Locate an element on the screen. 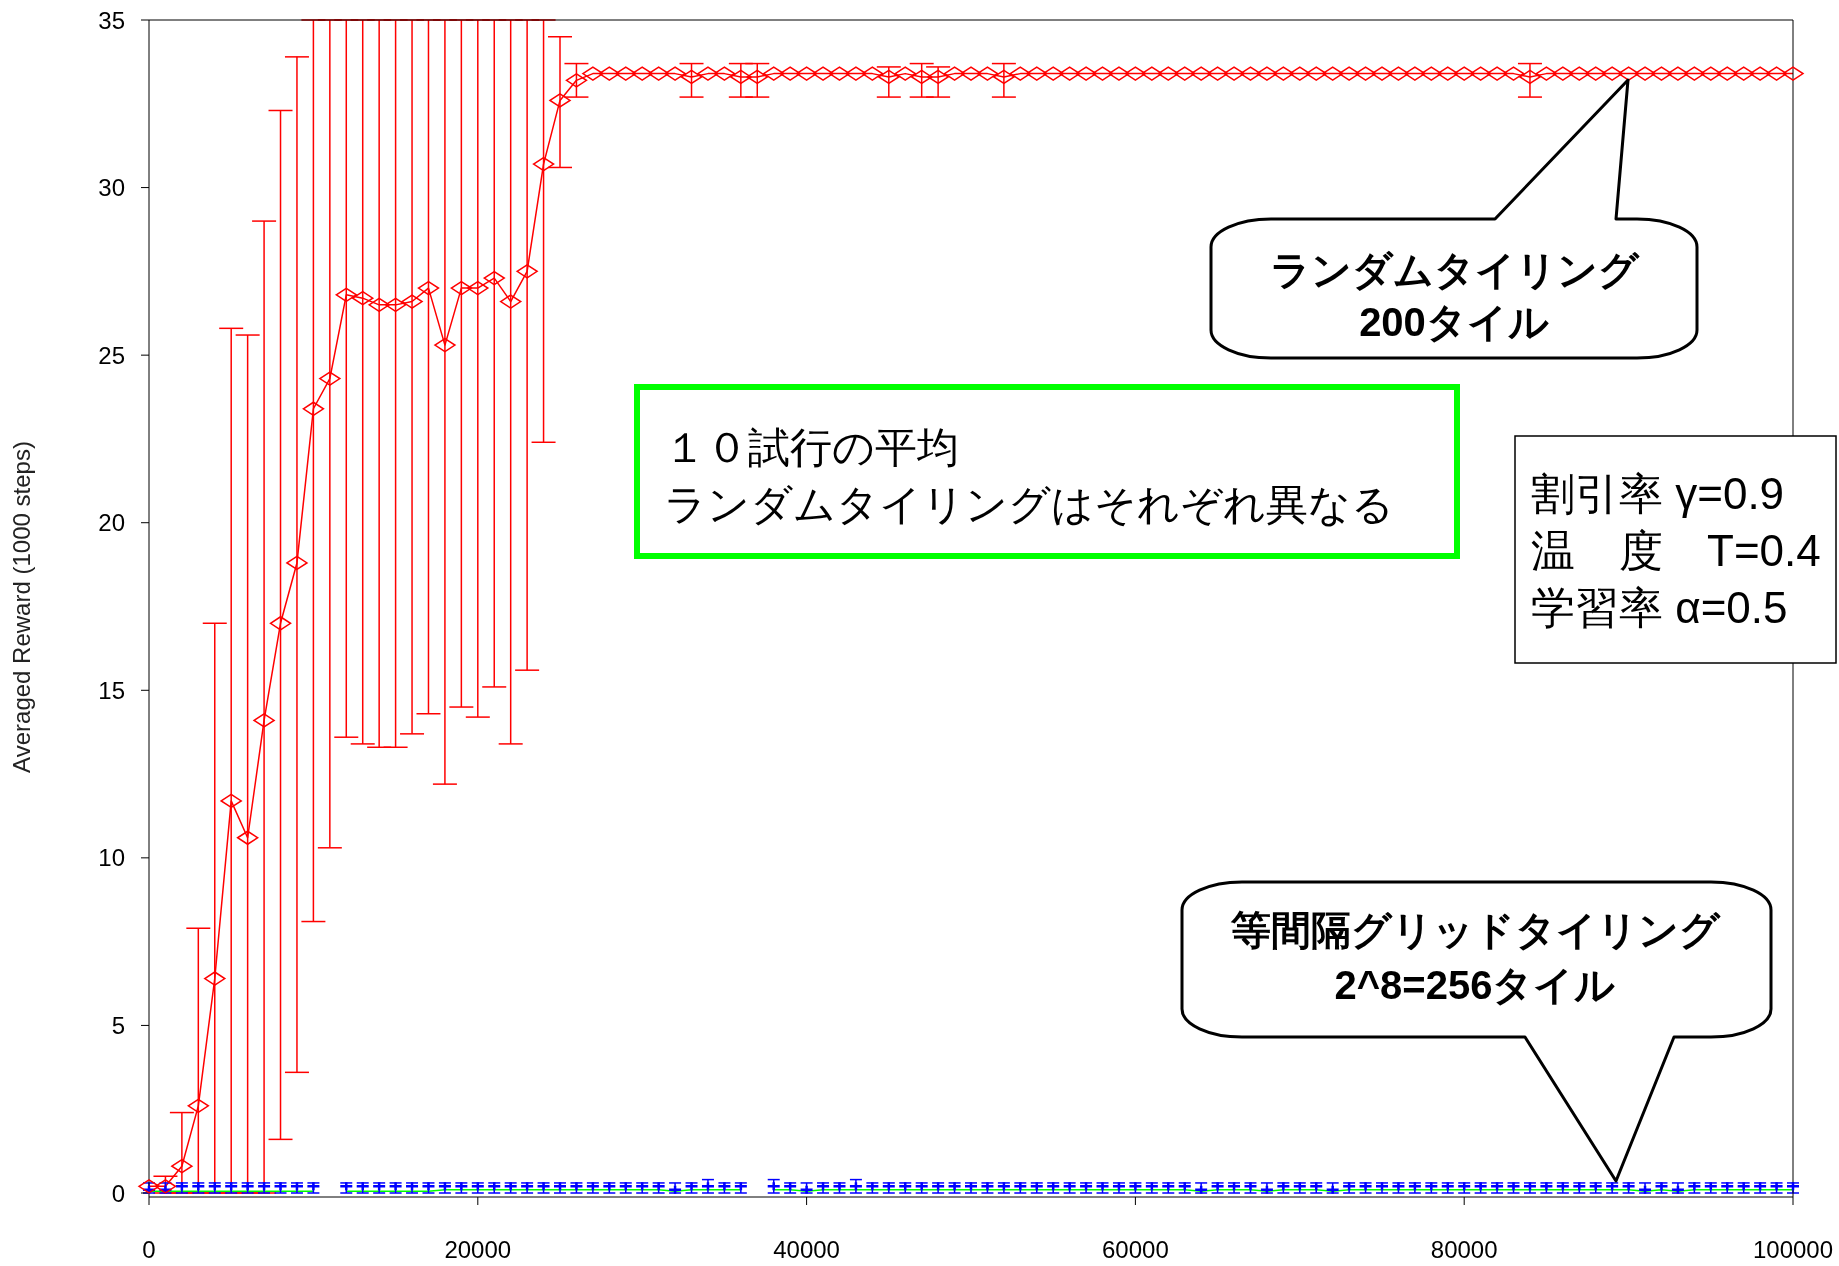 The height and width of the screenshot is (1266, 1839). annotation: ランダムタイリングはそれぞれ異なる is located at coordinates (1029, 504).